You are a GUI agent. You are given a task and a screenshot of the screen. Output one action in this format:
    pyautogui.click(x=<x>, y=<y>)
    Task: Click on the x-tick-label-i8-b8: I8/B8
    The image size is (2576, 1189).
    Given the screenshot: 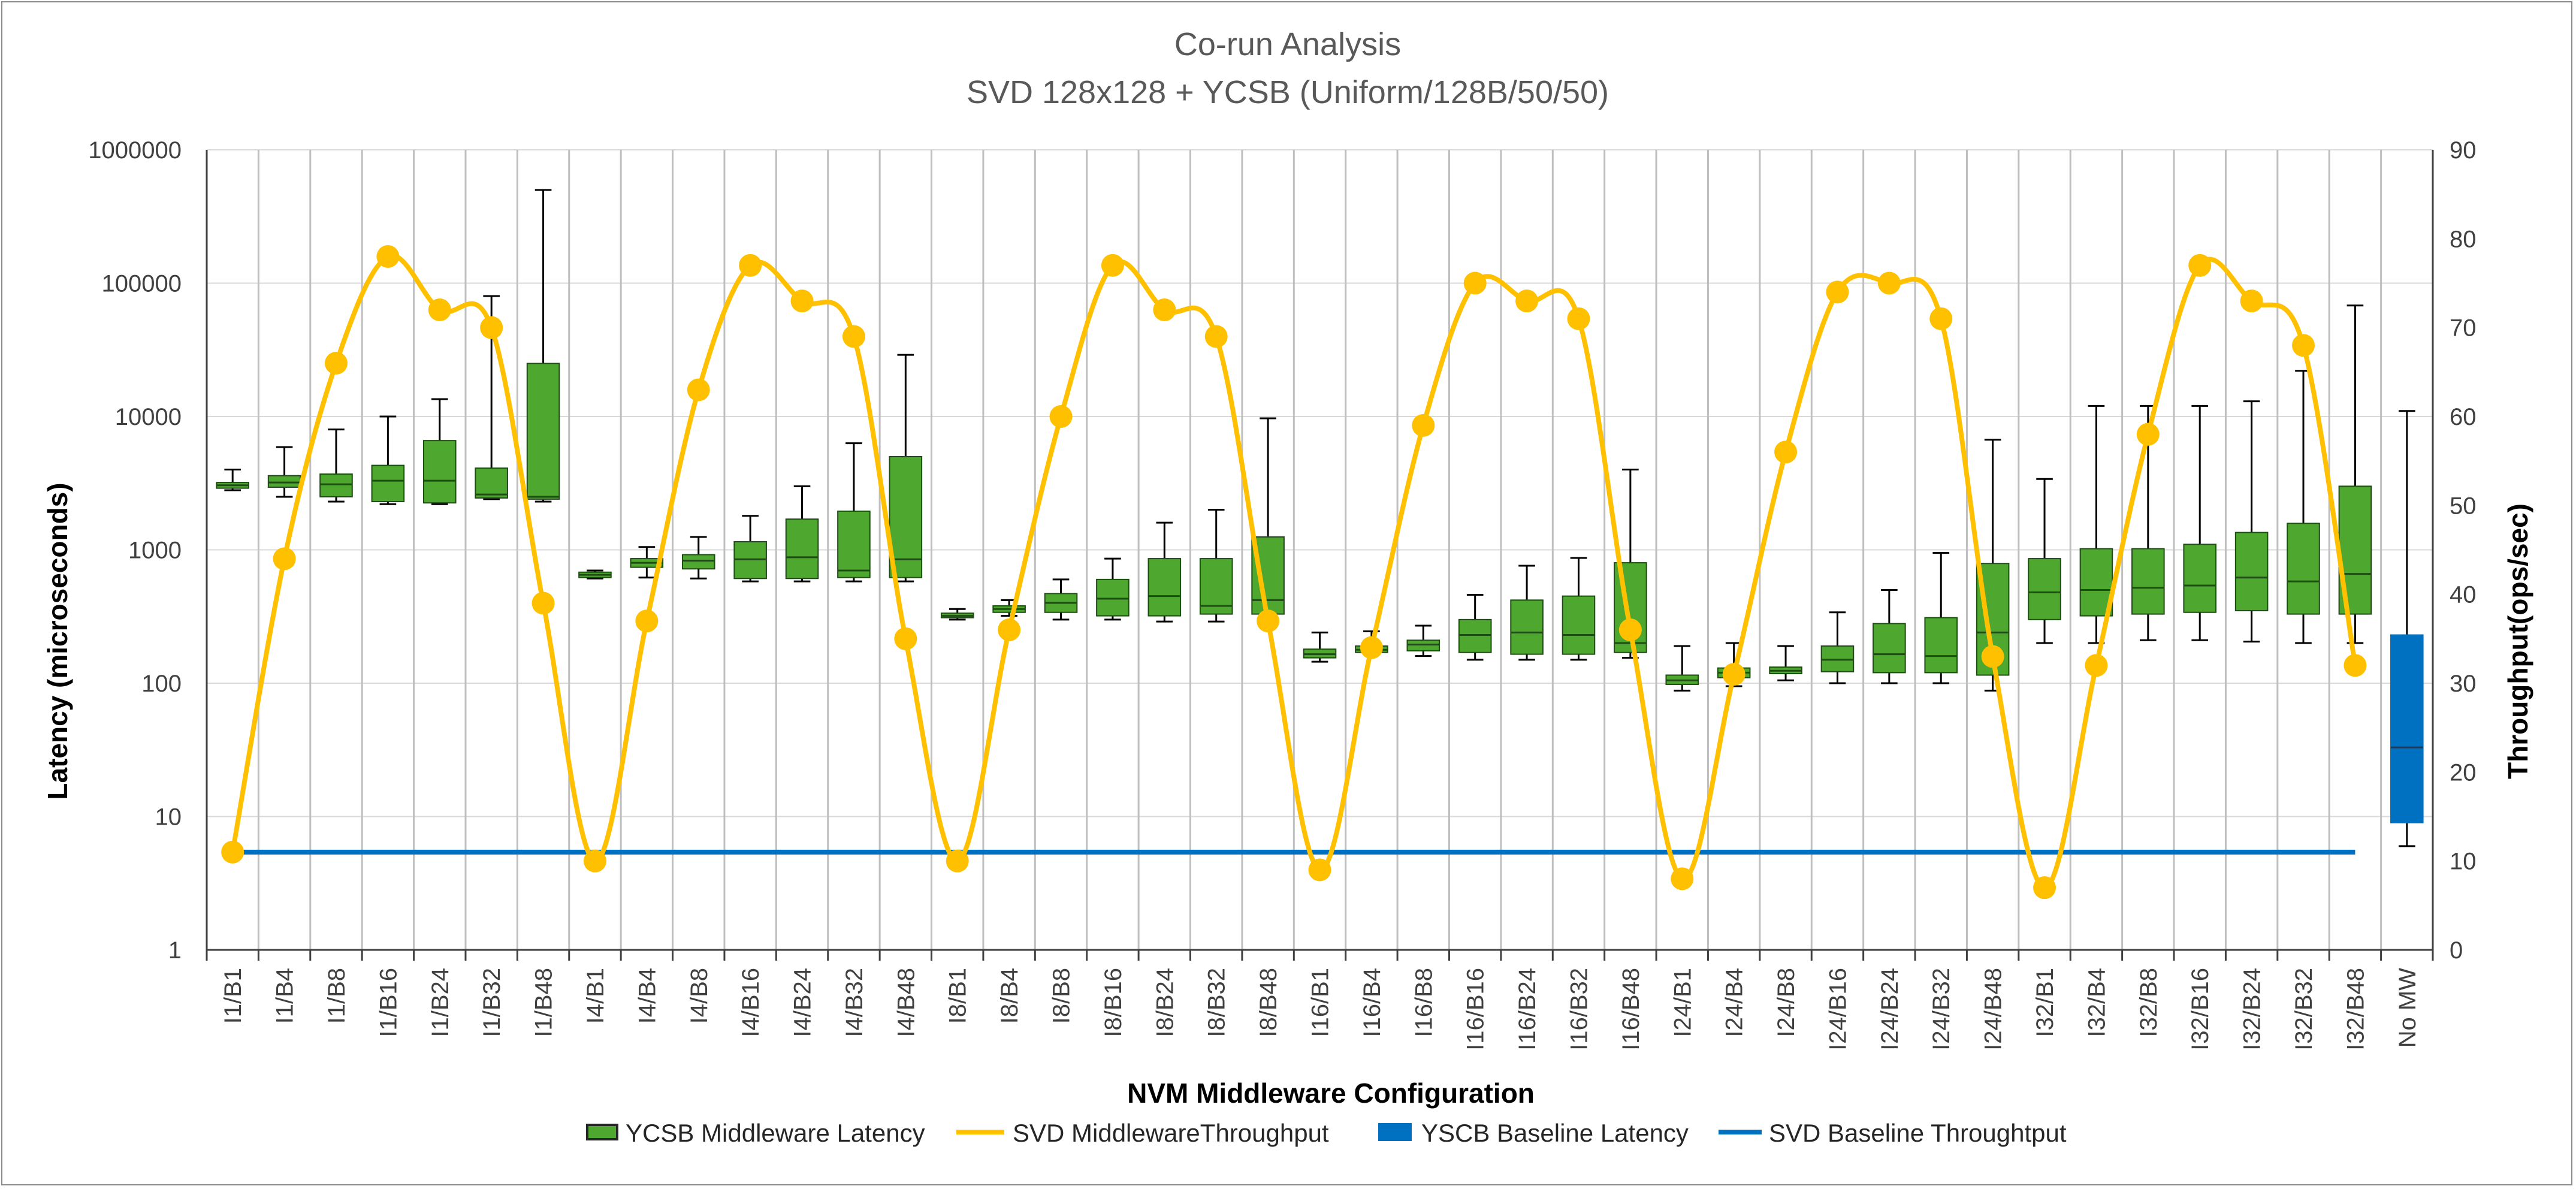 What is the action you would take?
    pyautogui.click(x=1062, y=996)
    